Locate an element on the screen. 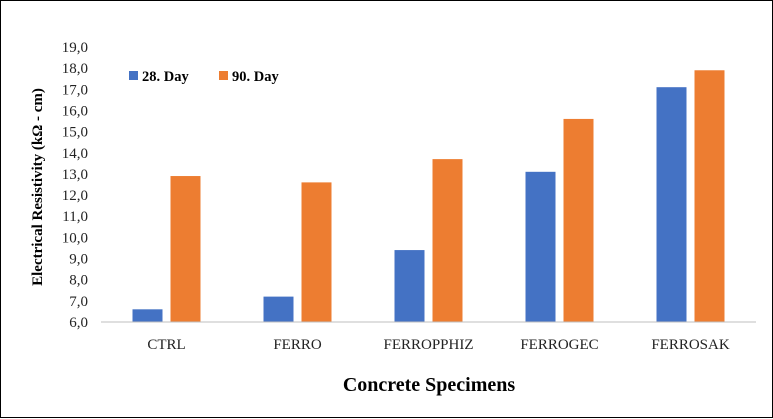 The height and width of the screenshot is (419, 773). bar-day90-ferropphiz is located at coordinates (447, 240).